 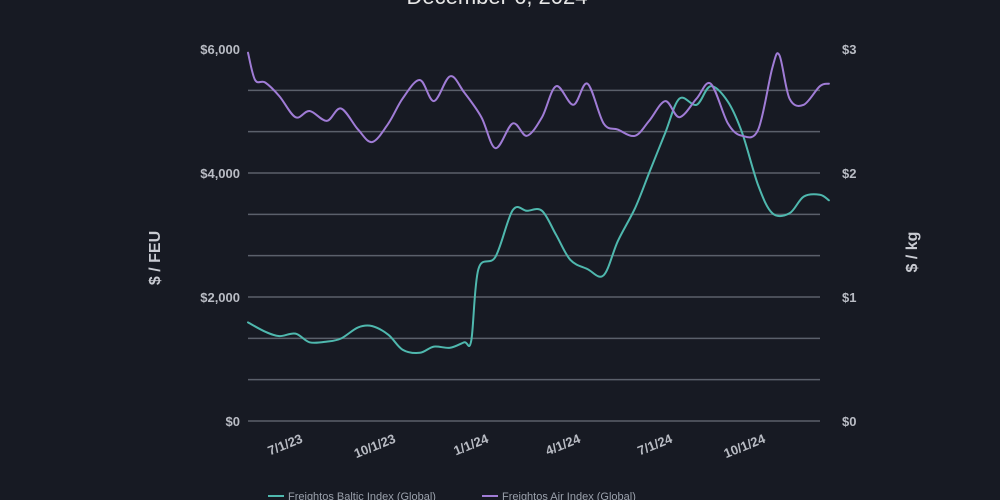 What do you see at coordinates (284, 444) in the screenshot?
I see `x-tick-label: 7/1/23` at bounding box center [284, 444].